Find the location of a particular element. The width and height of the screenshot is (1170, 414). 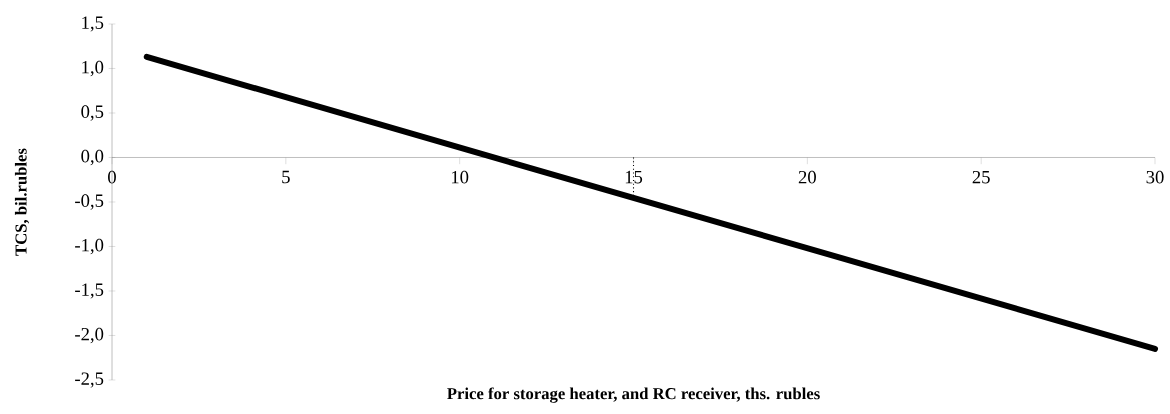

y-tick-label: -0,5 is located at coordinates (89, 202).